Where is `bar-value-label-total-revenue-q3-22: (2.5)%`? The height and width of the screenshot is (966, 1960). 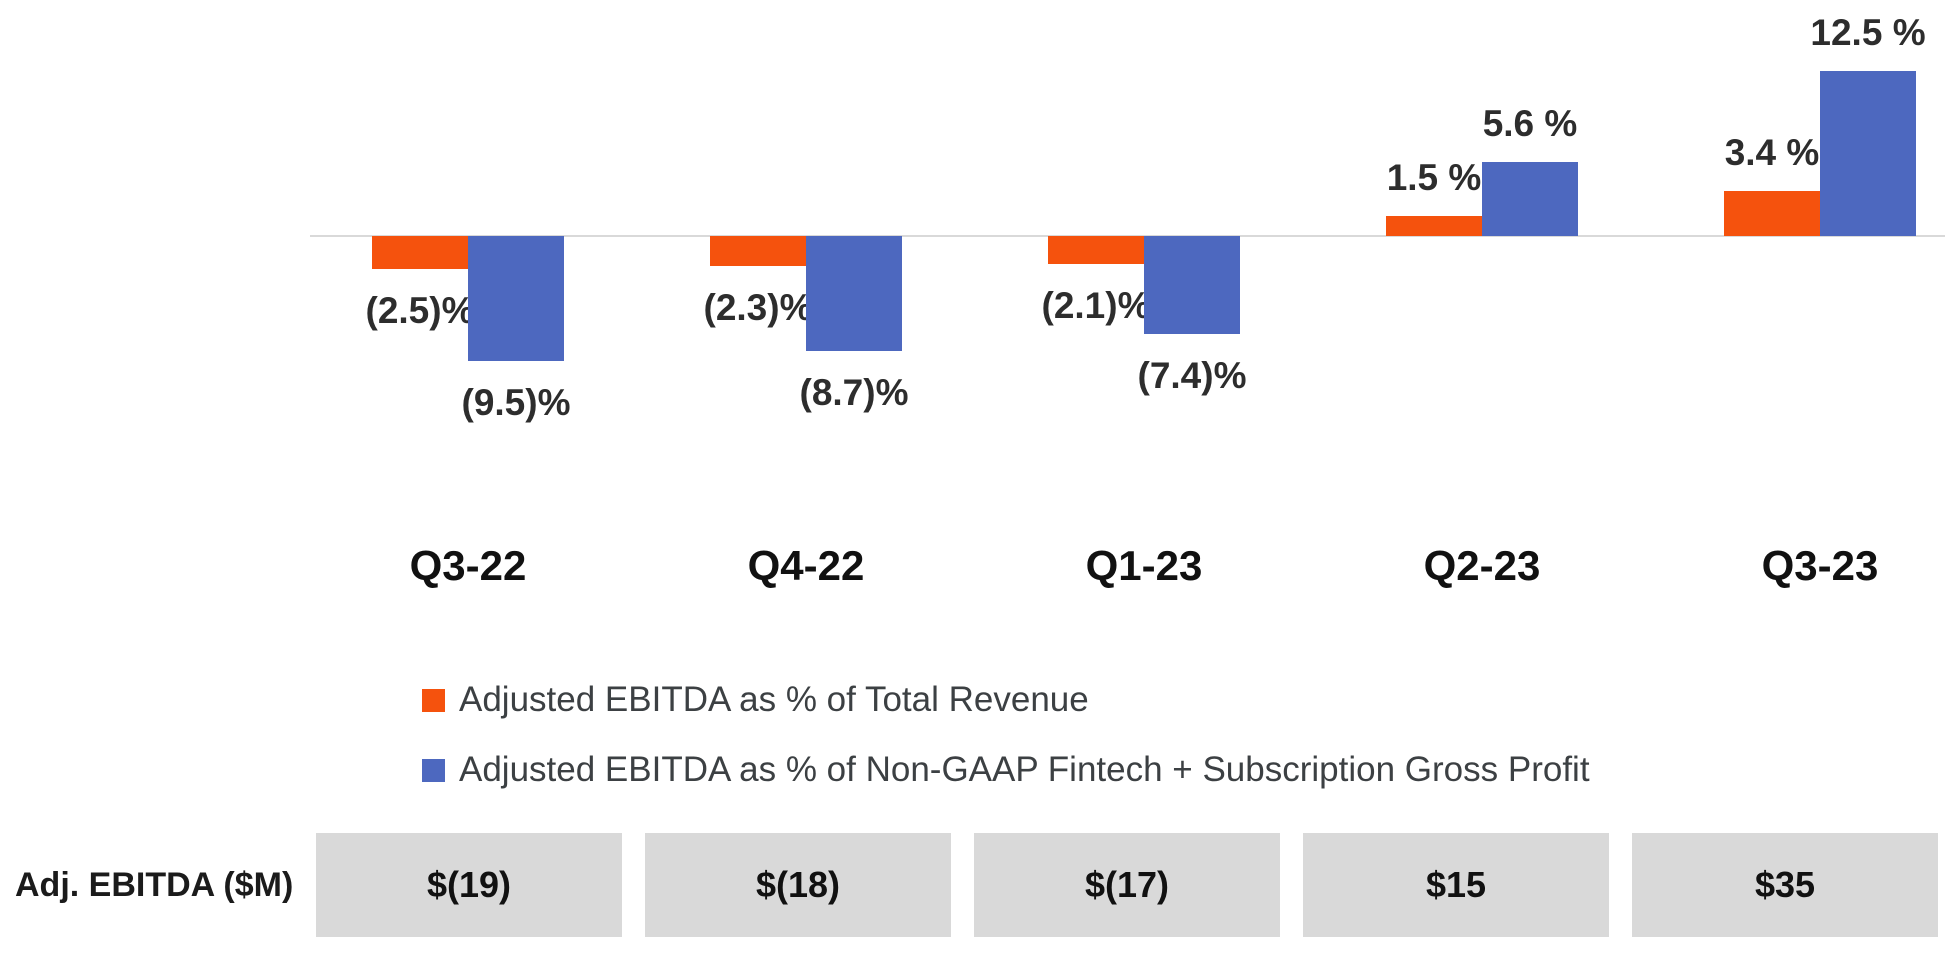
bar-value-label-total-revenue-q3-22: (2.5)% is located at coordinates (420, 310).